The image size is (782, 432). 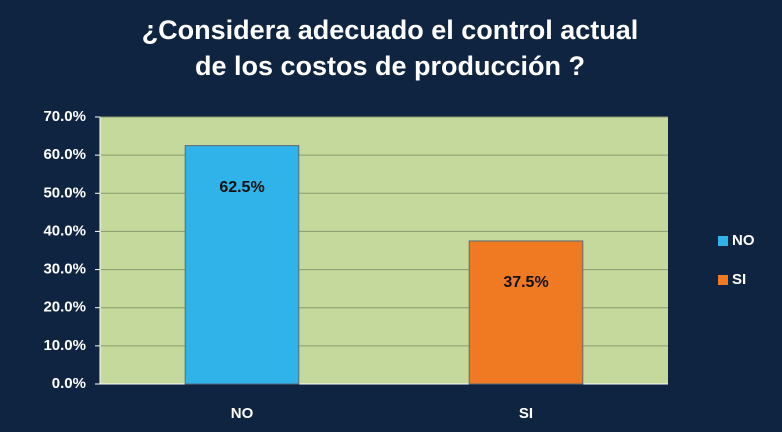 I want to click on y-tick-label: 70.0%, so click(x=64, y=116).